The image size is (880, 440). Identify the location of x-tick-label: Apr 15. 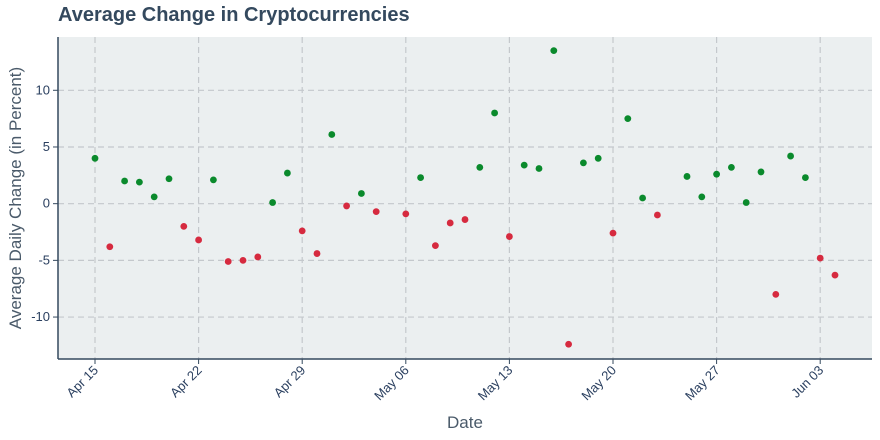
(82, 382).